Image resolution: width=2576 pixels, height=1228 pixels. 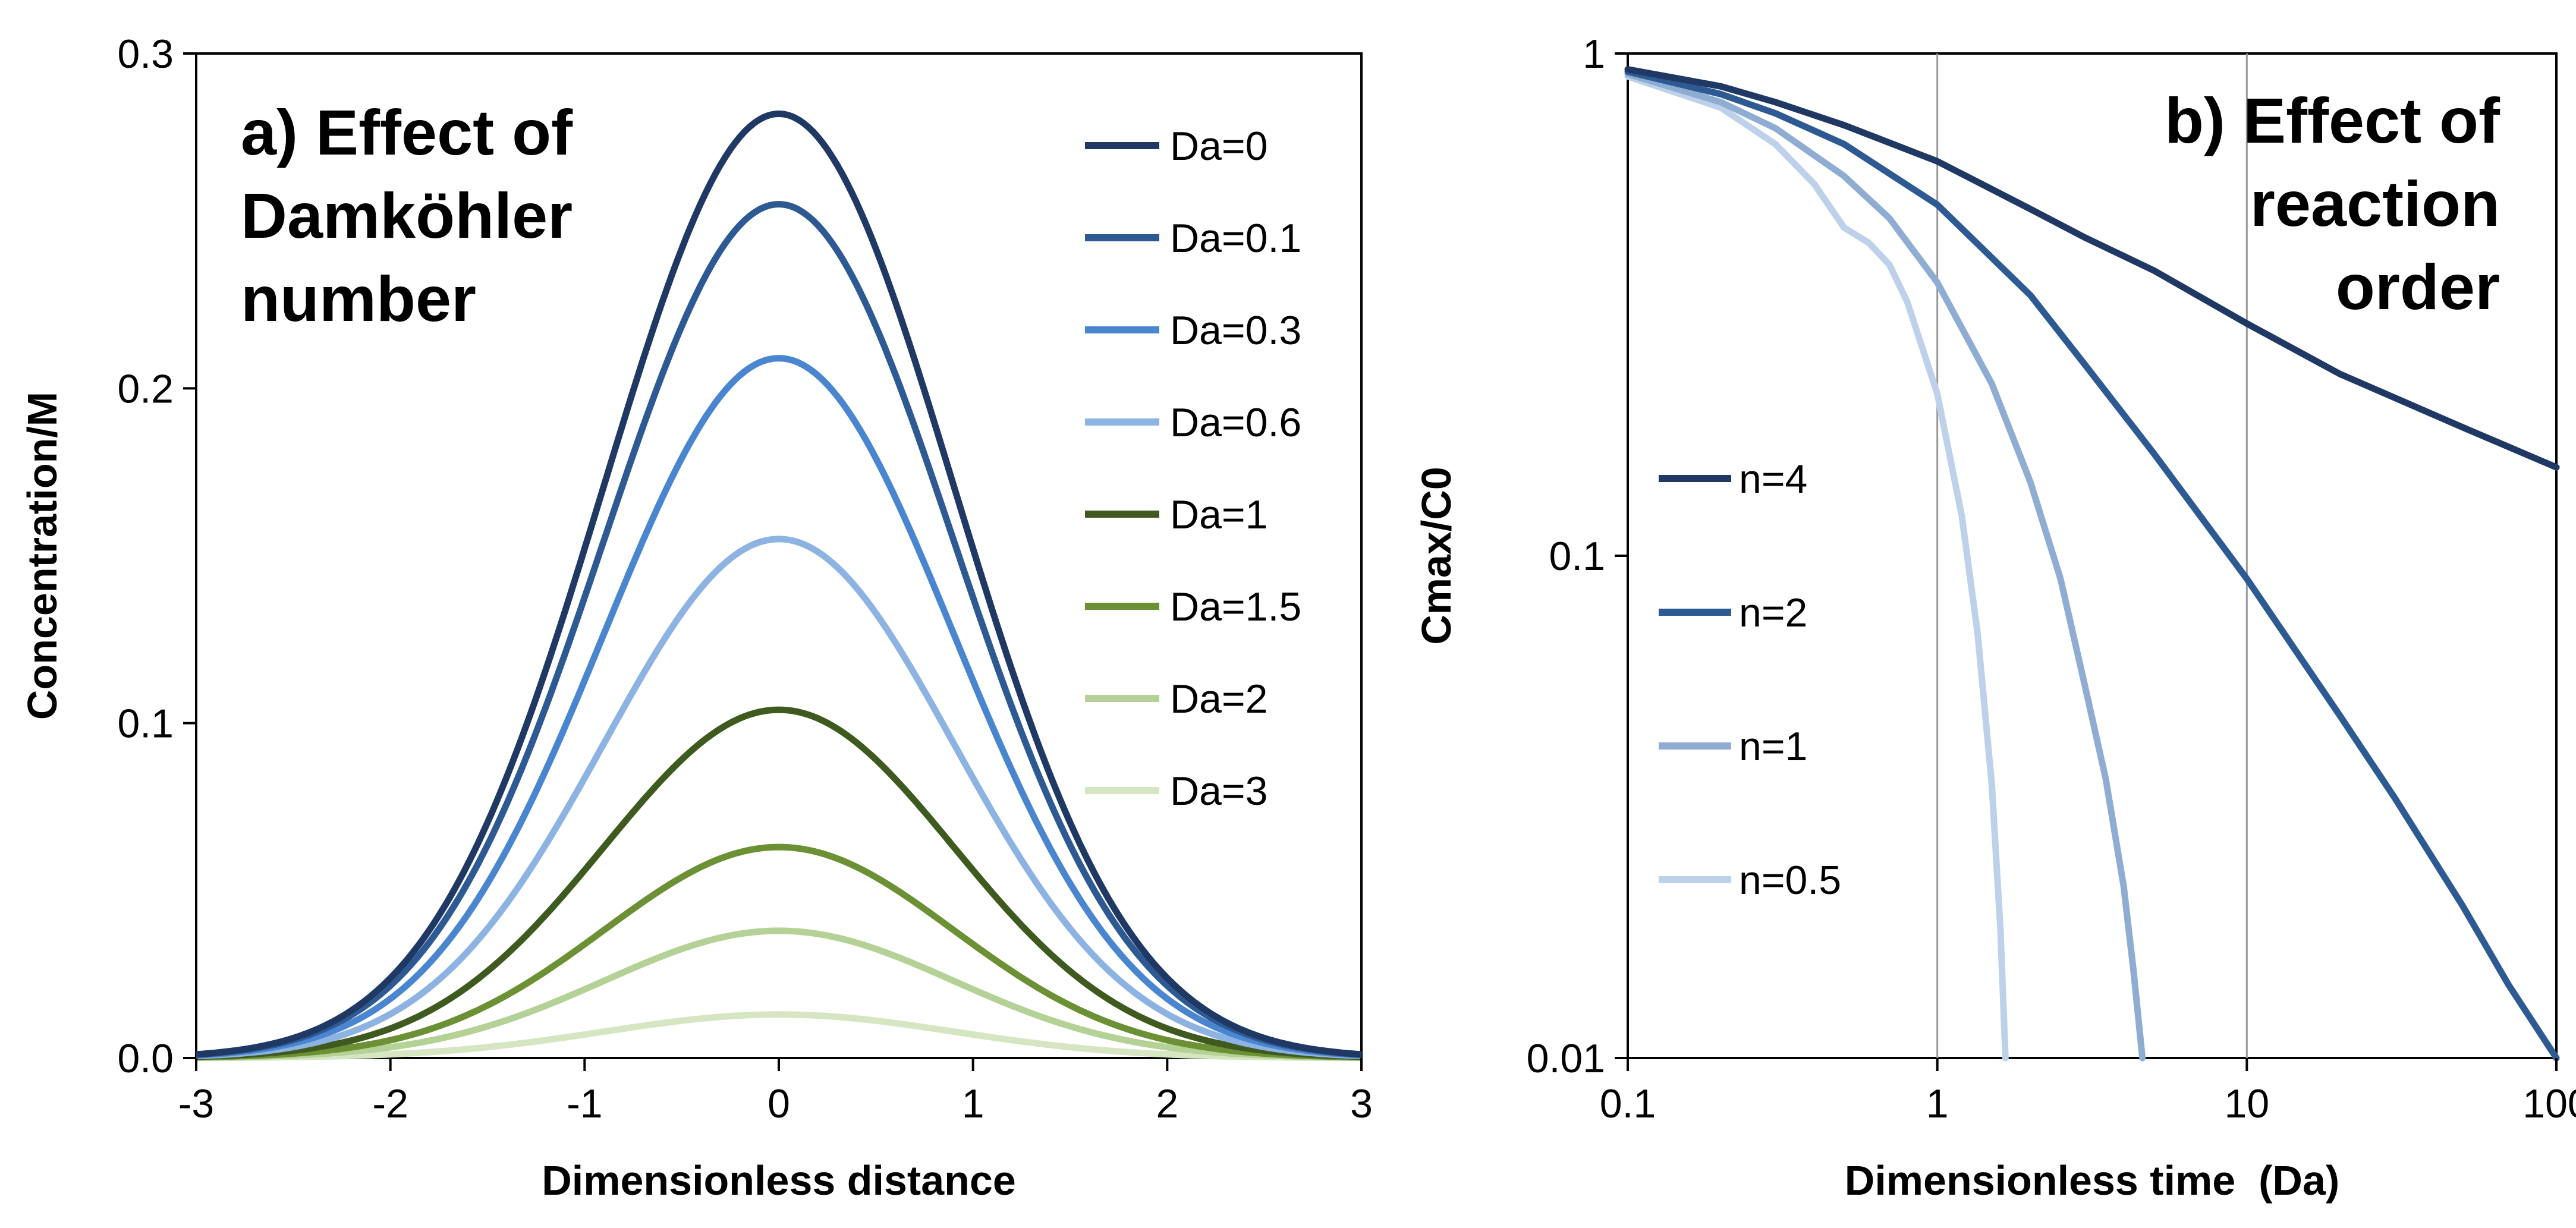 What do you see at coordinates (1773, 612) in the screenshot?
I see `panel-b-legend-label: n=2` at bounding box center [1773, 612].